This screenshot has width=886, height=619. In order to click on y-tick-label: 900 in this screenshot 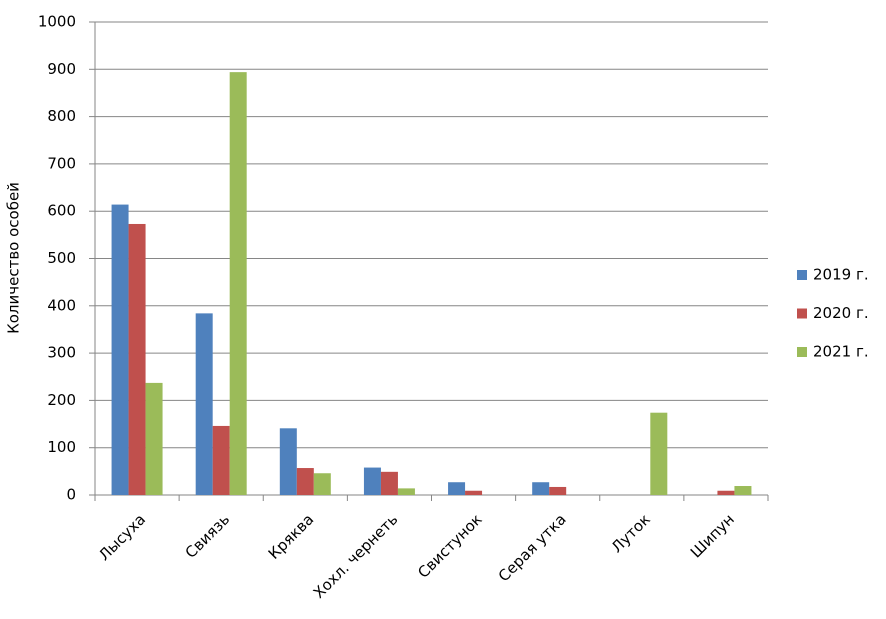, I will do `click(61, 69)`.